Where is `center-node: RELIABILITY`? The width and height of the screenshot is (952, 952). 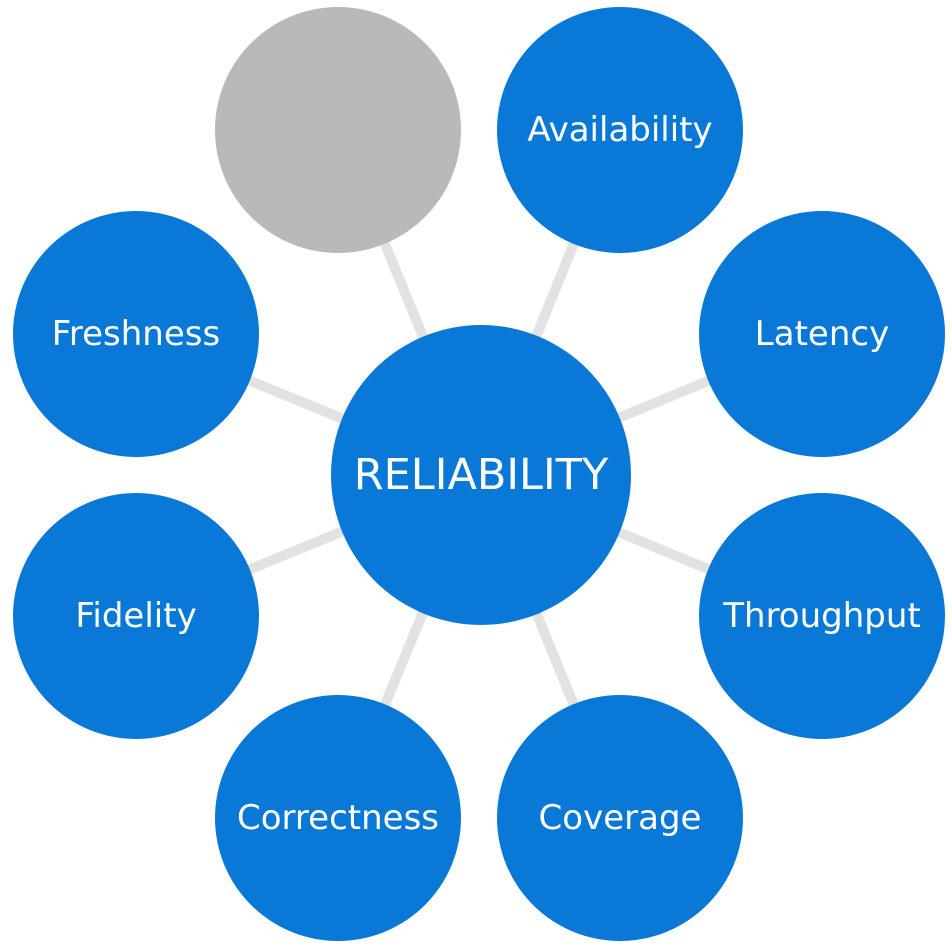 center-node: RELIABILITY is located at coordinates (481, 475).